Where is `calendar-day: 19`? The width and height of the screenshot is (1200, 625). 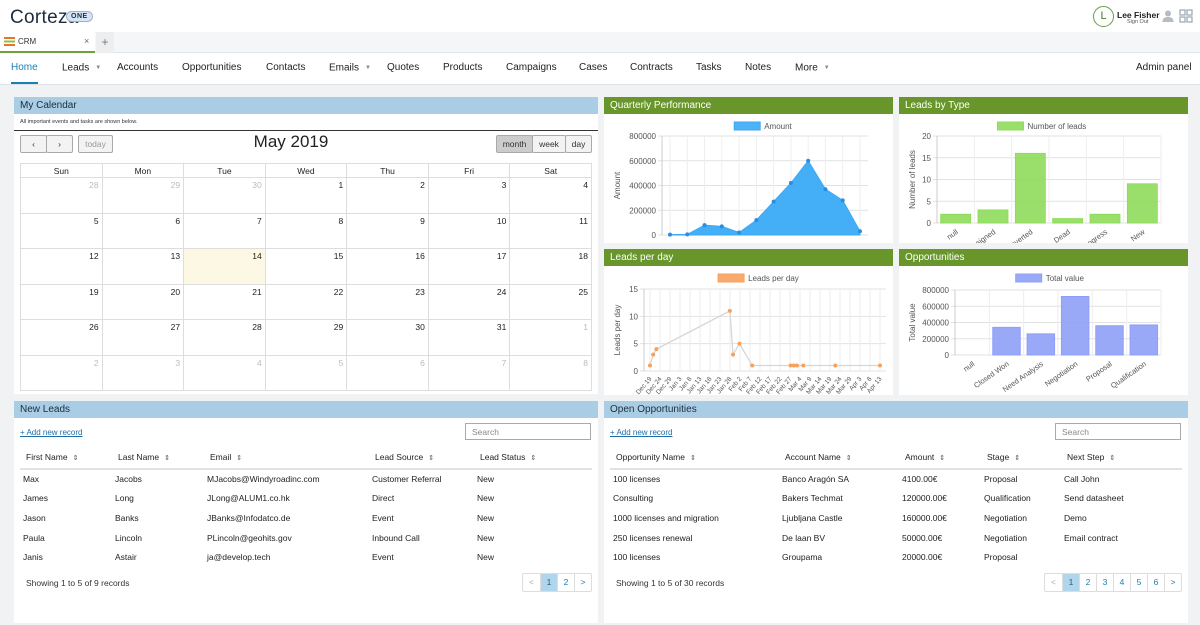 calendar-day: 19 is located at coordinates (61, 301).